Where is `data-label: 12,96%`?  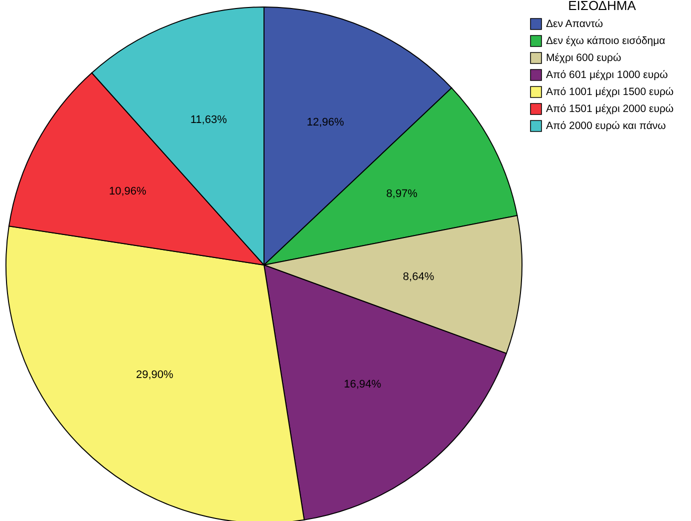
data-label: 12,96% is located at coordinates (325, 122).